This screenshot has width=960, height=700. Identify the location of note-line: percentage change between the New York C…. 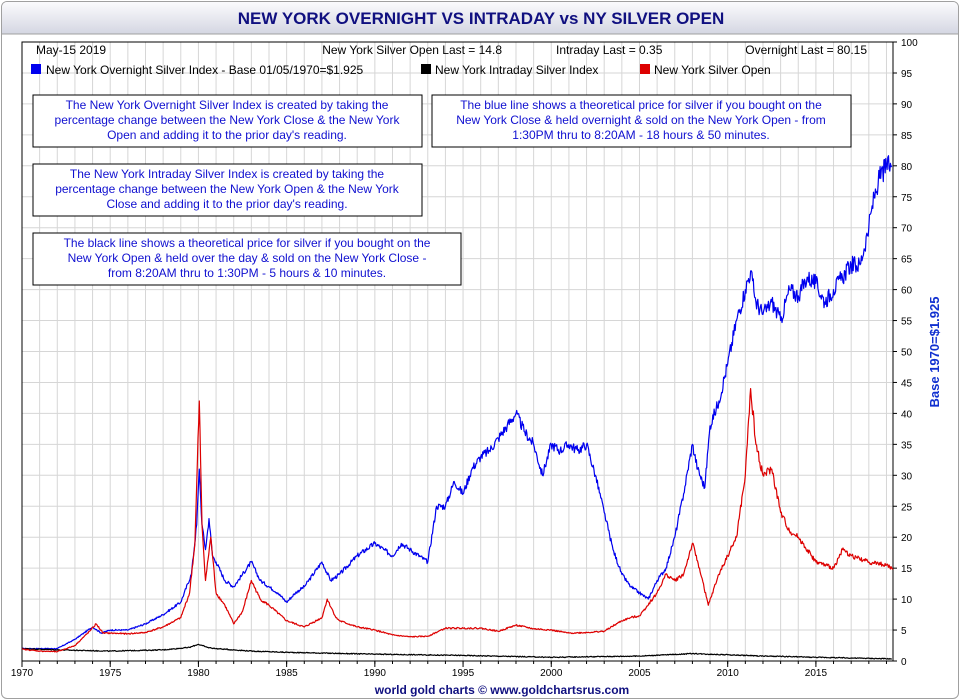
(228, 120).